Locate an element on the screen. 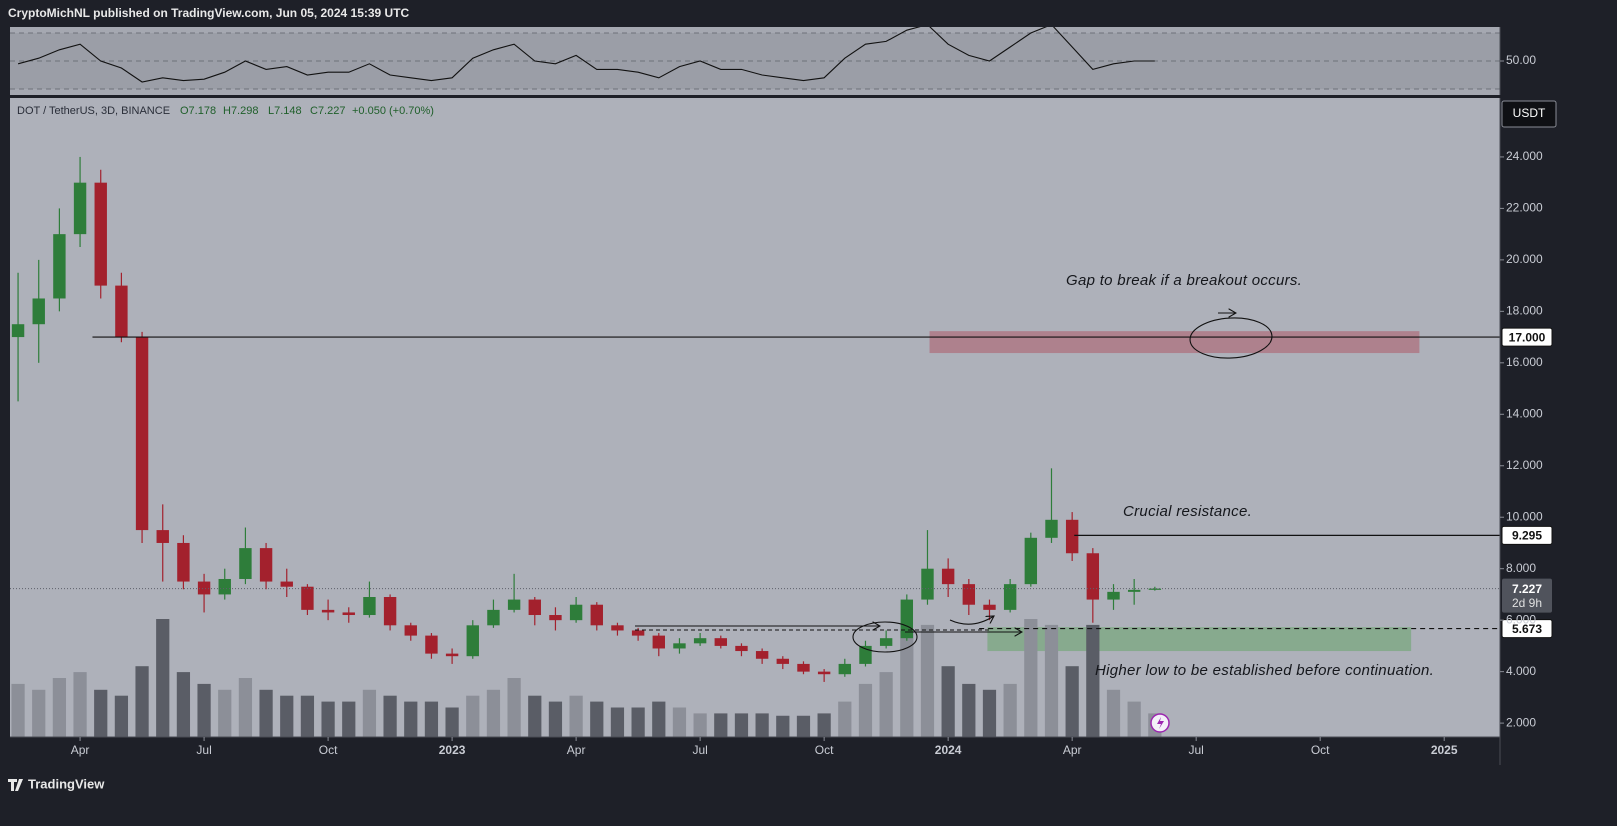 This screenshot has height=826, width=1617. legend-change: +0.050 (+0.70%) is located at coordinates (393, 111).